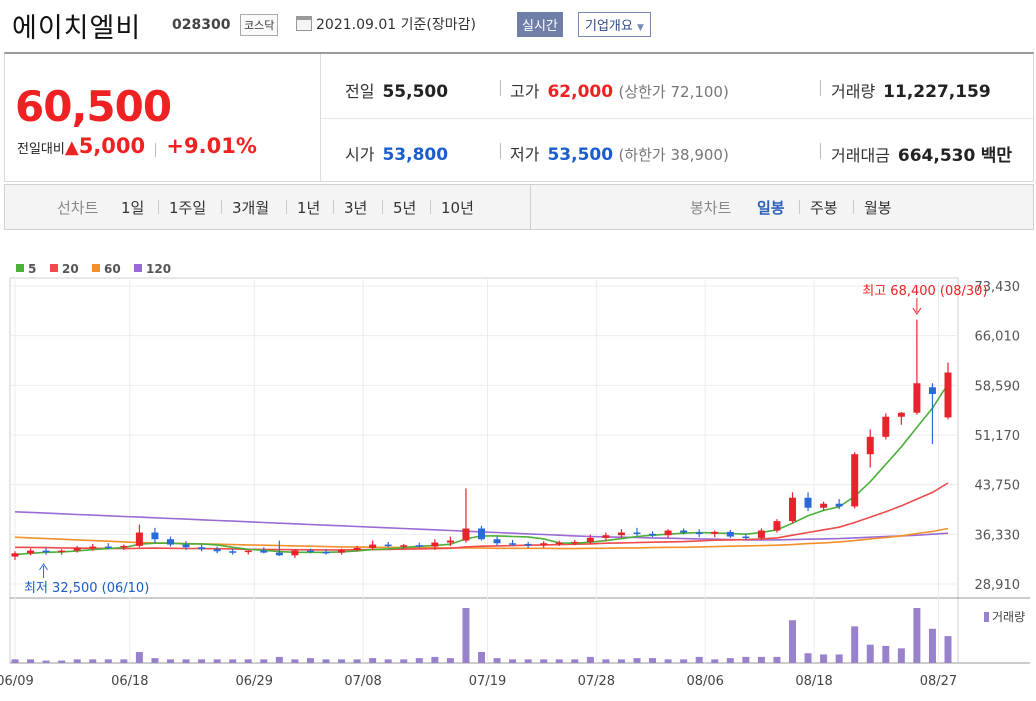 This screenshot has height=701, width=1036. I want to click on legend-label: 60, so click(112, 269).